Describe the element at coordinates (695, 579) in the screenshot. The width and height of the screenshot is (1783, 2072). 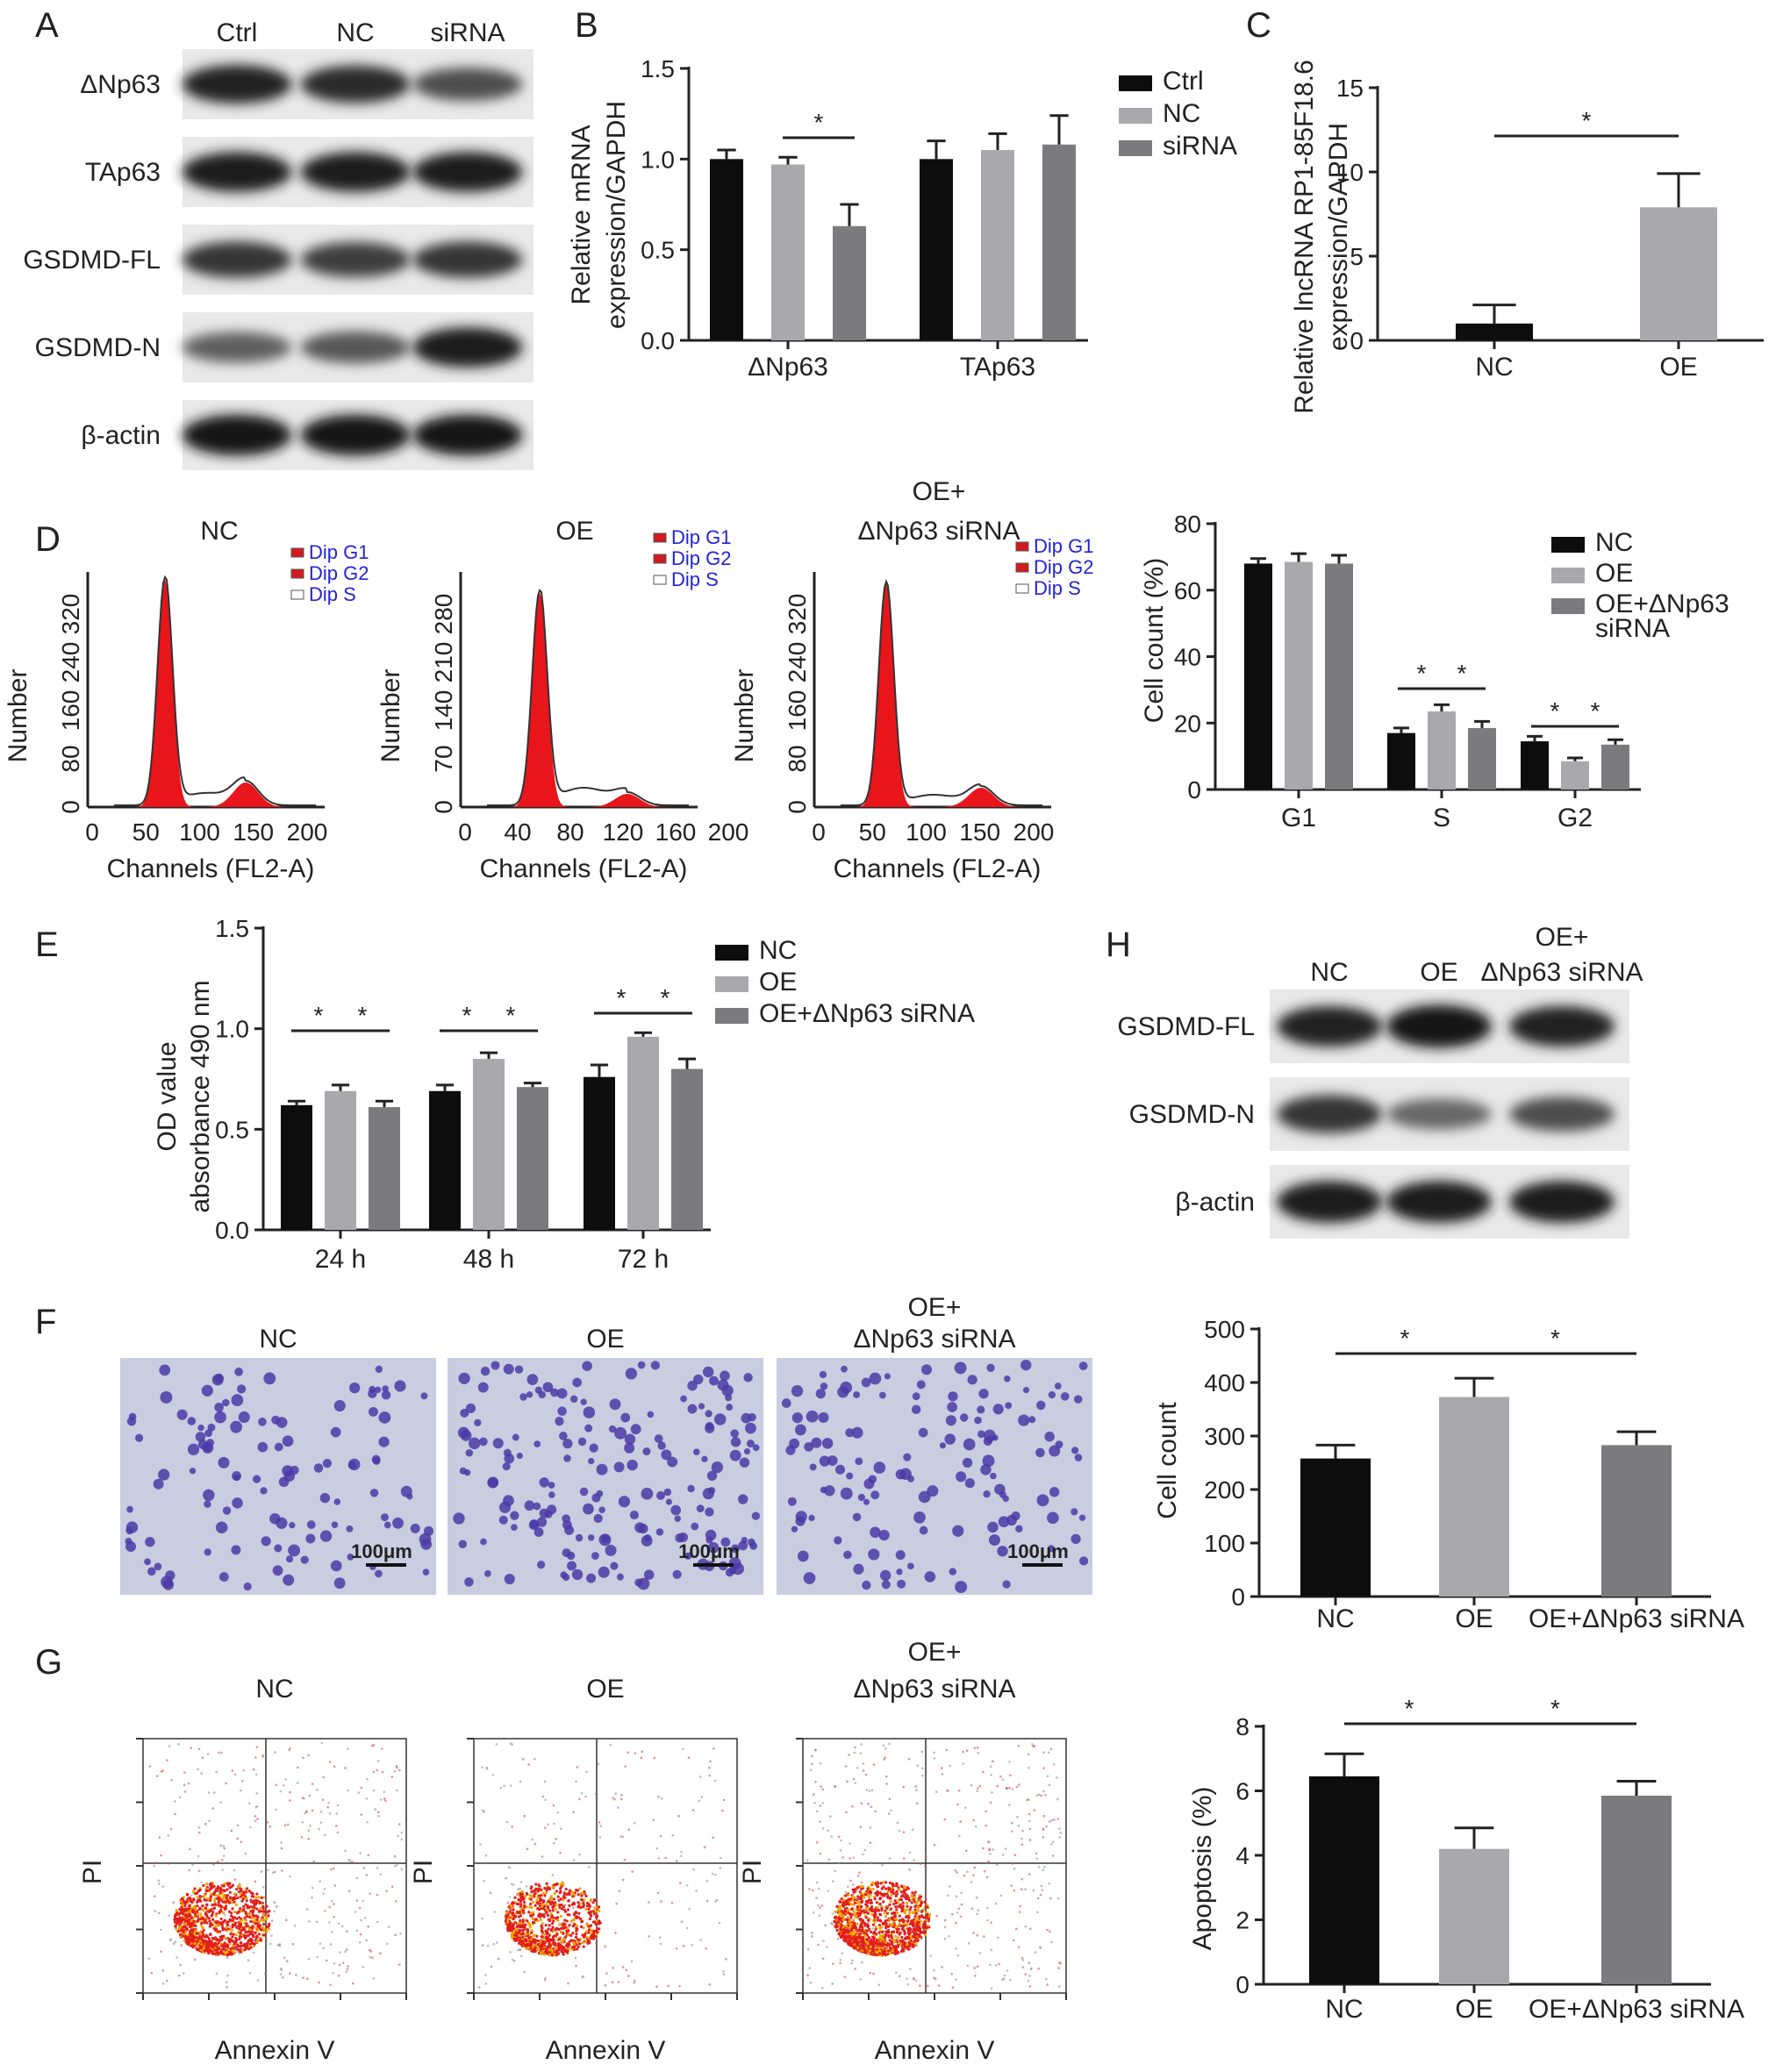
I see `histogram-legend-label: Dip S` at that location.